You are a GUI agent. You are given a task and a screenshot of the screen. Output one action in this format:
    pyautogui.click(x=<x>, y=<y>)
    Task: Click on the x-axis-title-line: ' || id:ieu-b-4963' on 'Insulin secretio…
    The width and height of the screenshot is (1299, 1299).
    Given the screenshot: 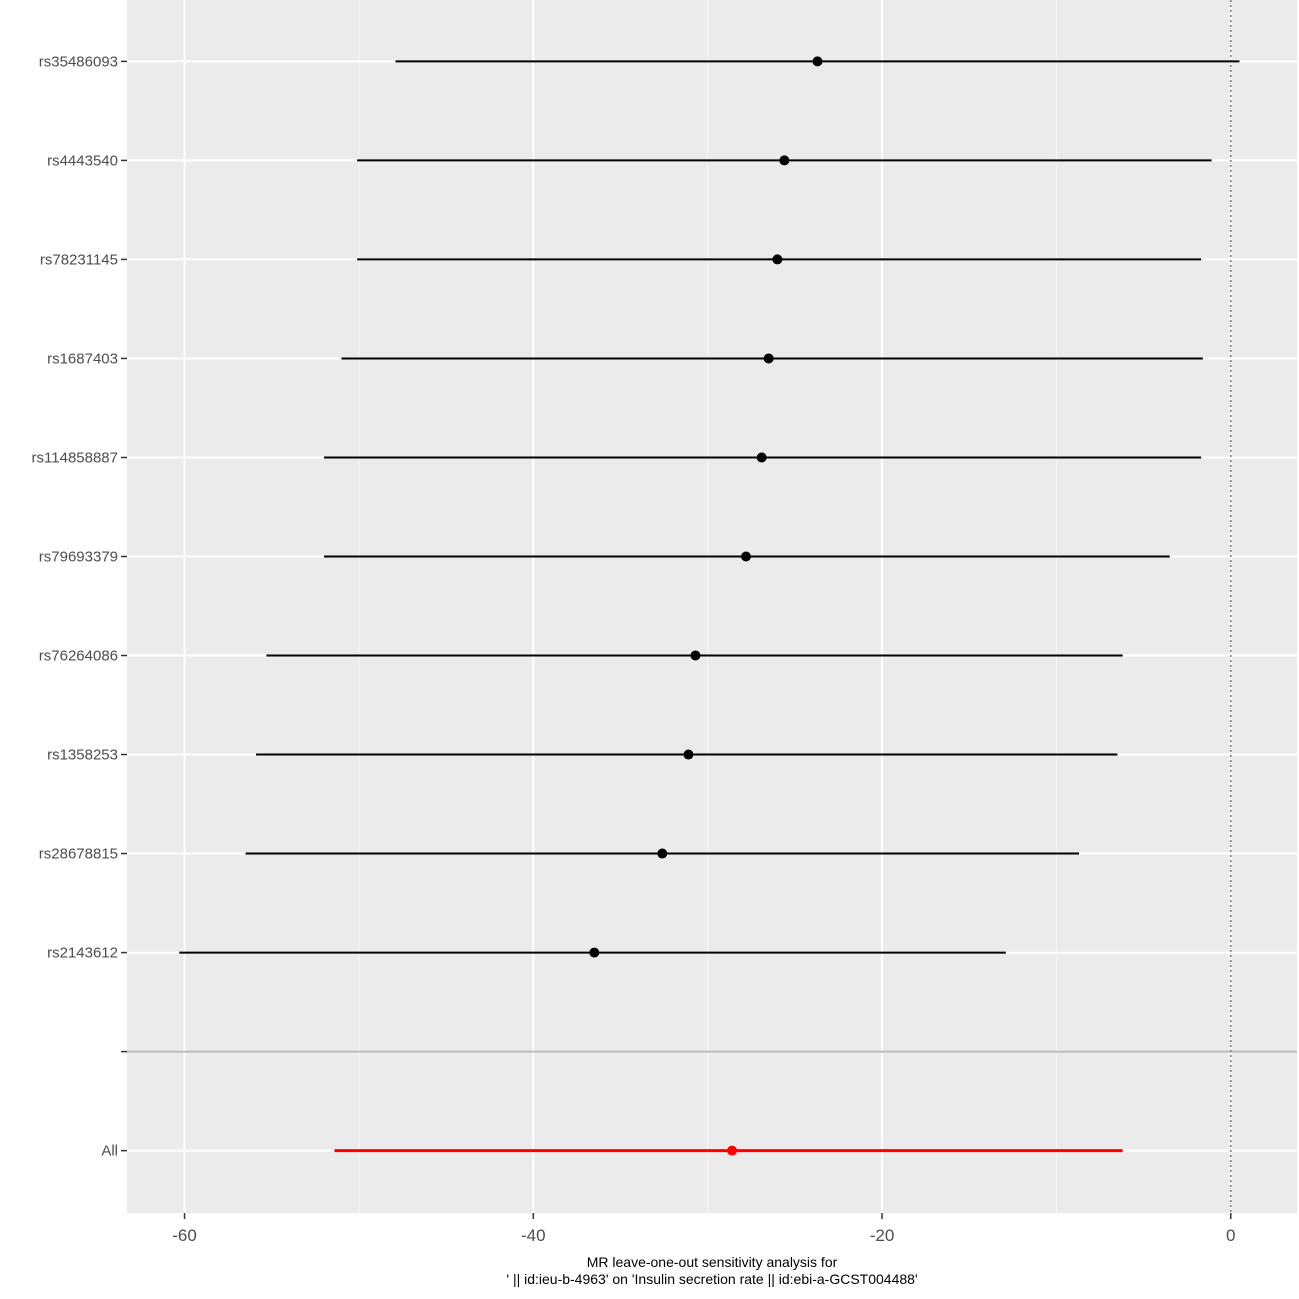 What is the action you would take?
    pyautogui.click(x=711, y=1279)
    